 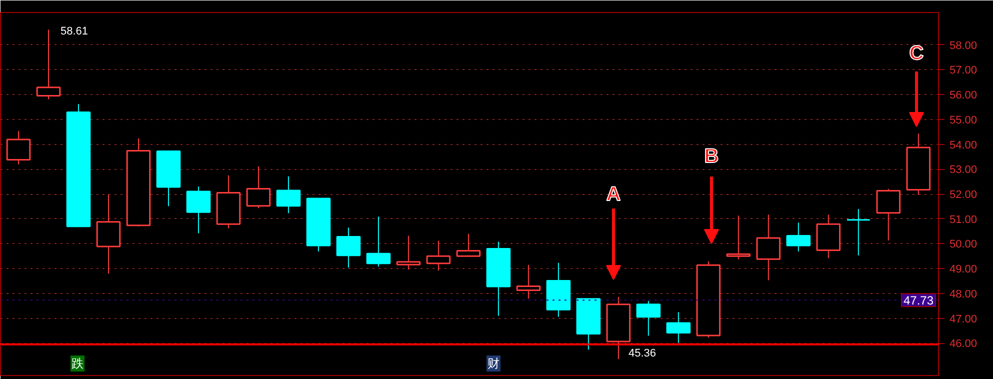 What do you see at coordinates (964, 195) in the screenshot?
I see `y-tick-label: 52.00` at bounding box center [964, 195].